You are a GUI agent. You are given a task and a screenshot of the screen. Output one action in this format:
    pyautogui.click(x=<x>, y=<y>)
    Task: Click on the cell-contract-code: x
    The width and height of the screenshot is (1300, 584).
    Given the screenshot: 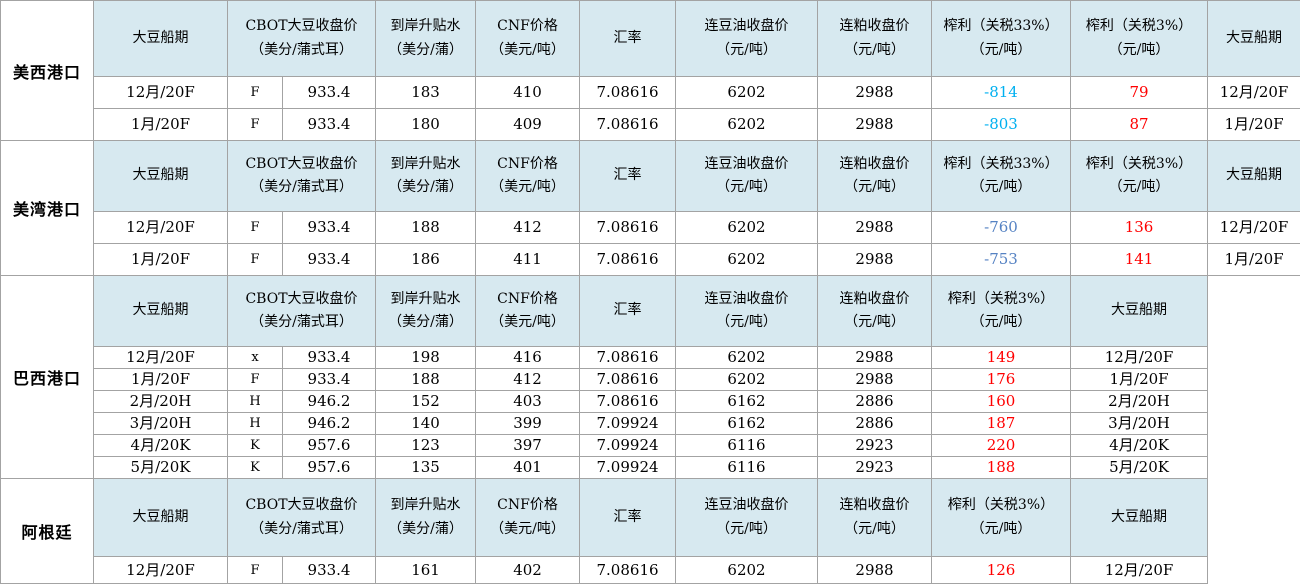 What is the action you would take?
    pyautogui.click(x=255, y=357)
    